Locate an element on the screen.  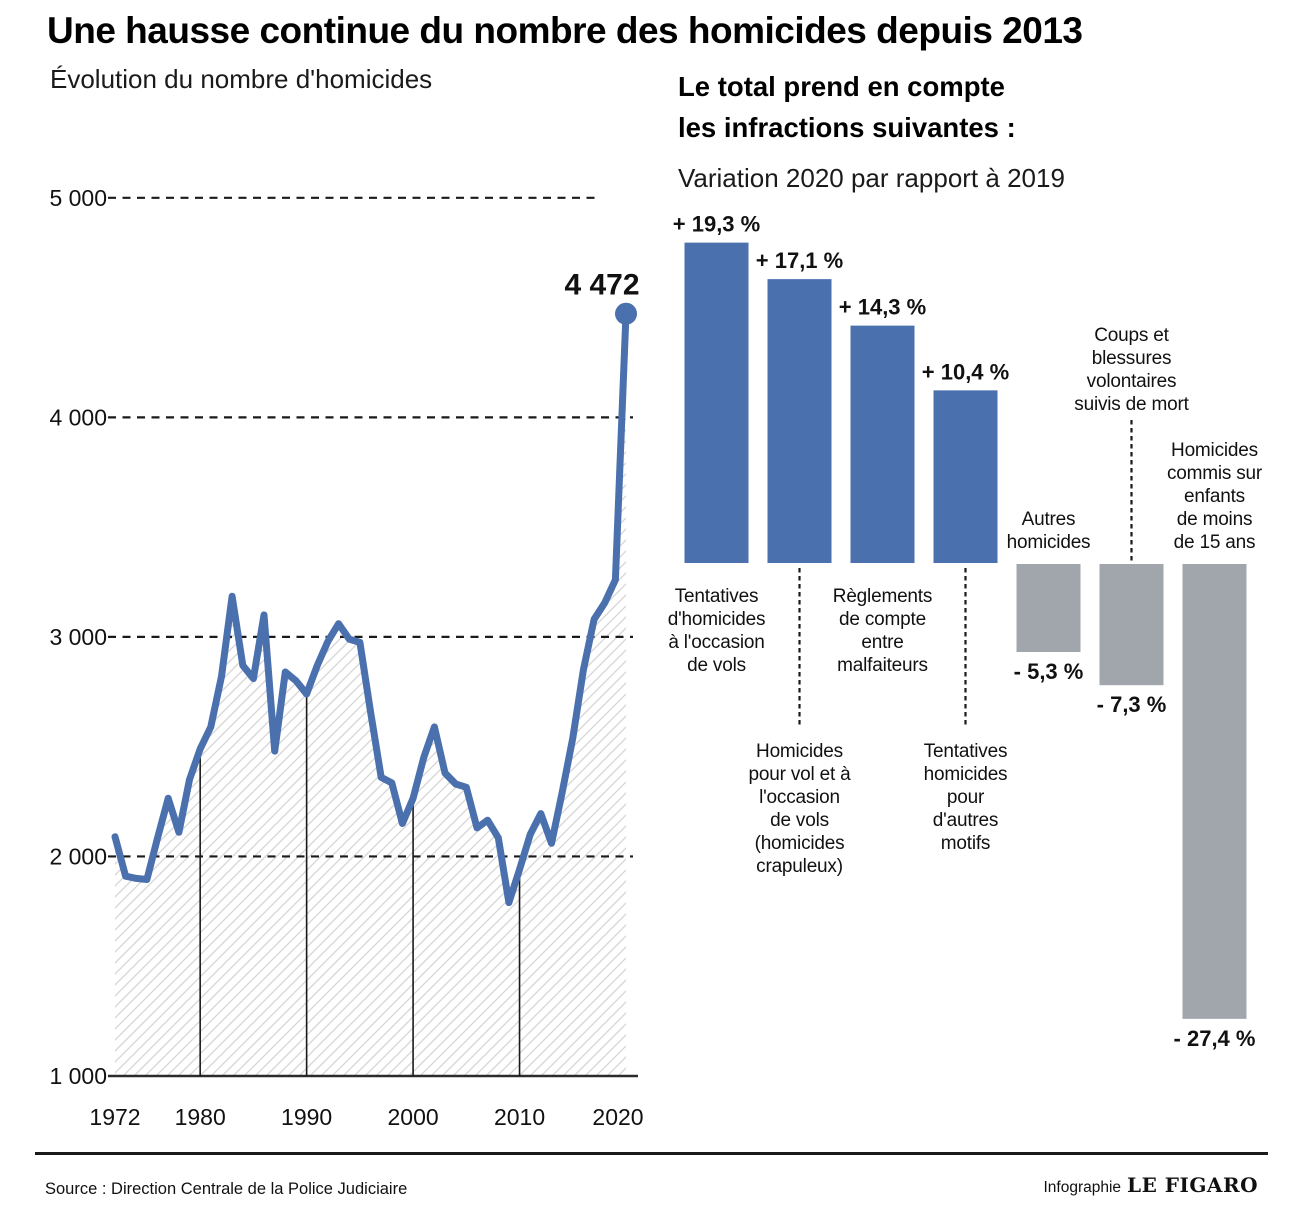
credit-prefix: Infographie is located at coordinates (1082, 1187).